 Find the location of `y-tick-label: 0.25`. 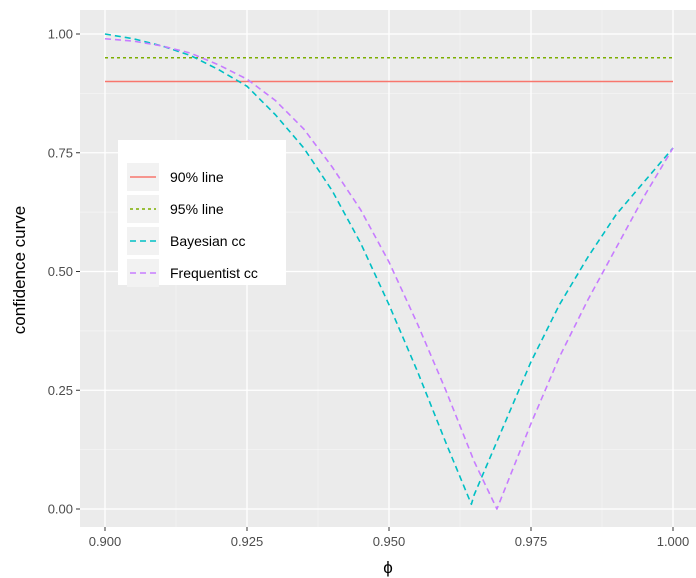

y-tick-label: 0.25 is located at coordinates (60, 390).